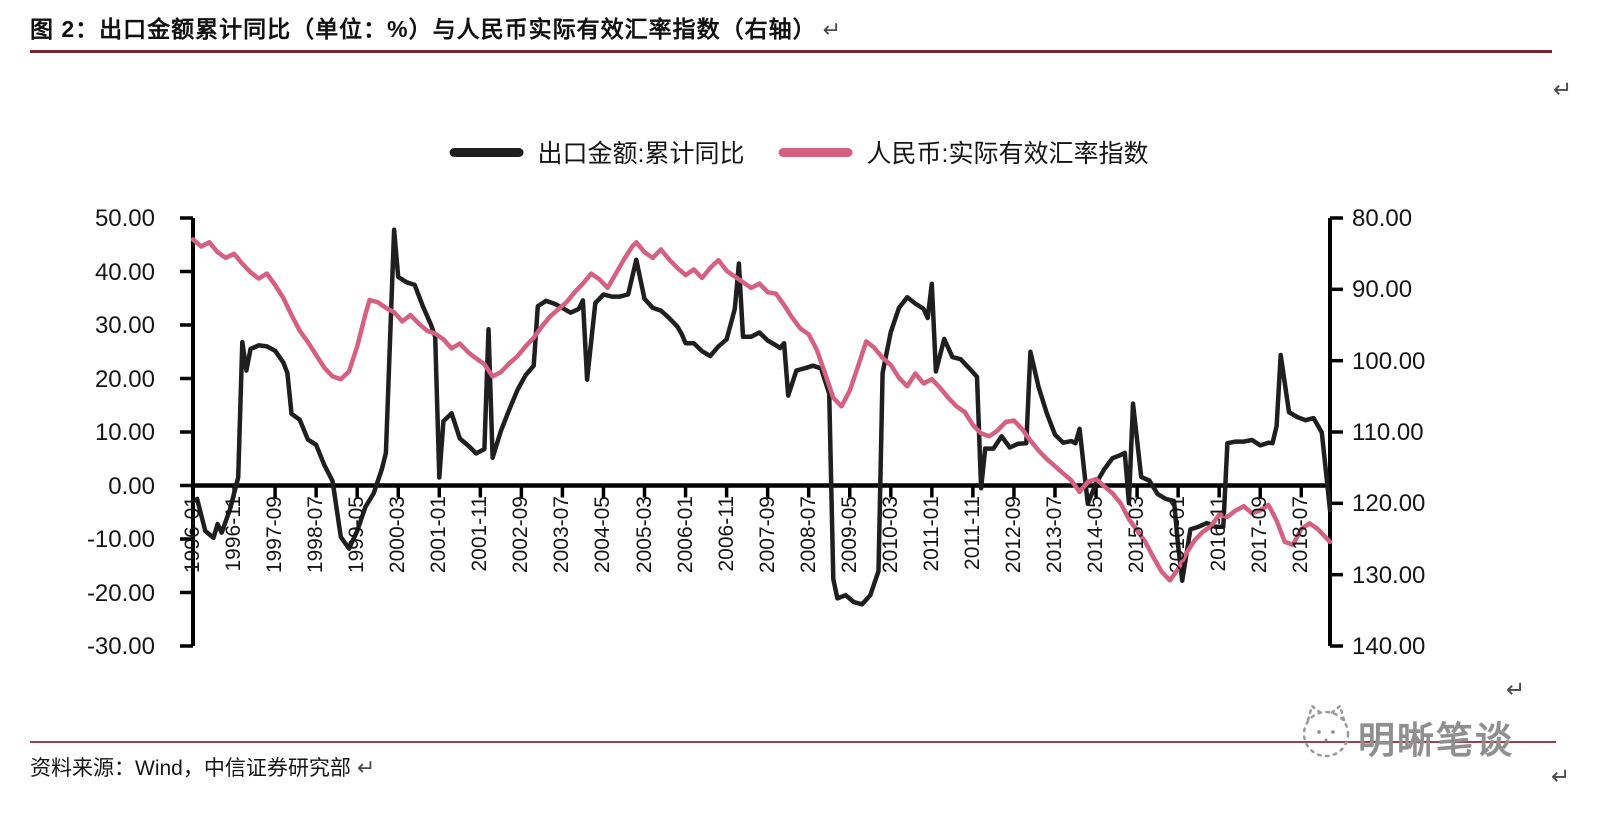 Image resolution: width=1598 pixels, height=817 pixels. Describe the element at coordinates (1219, 534) in the screenshot. I see `axis-tick-label: 2016-11` at that location.